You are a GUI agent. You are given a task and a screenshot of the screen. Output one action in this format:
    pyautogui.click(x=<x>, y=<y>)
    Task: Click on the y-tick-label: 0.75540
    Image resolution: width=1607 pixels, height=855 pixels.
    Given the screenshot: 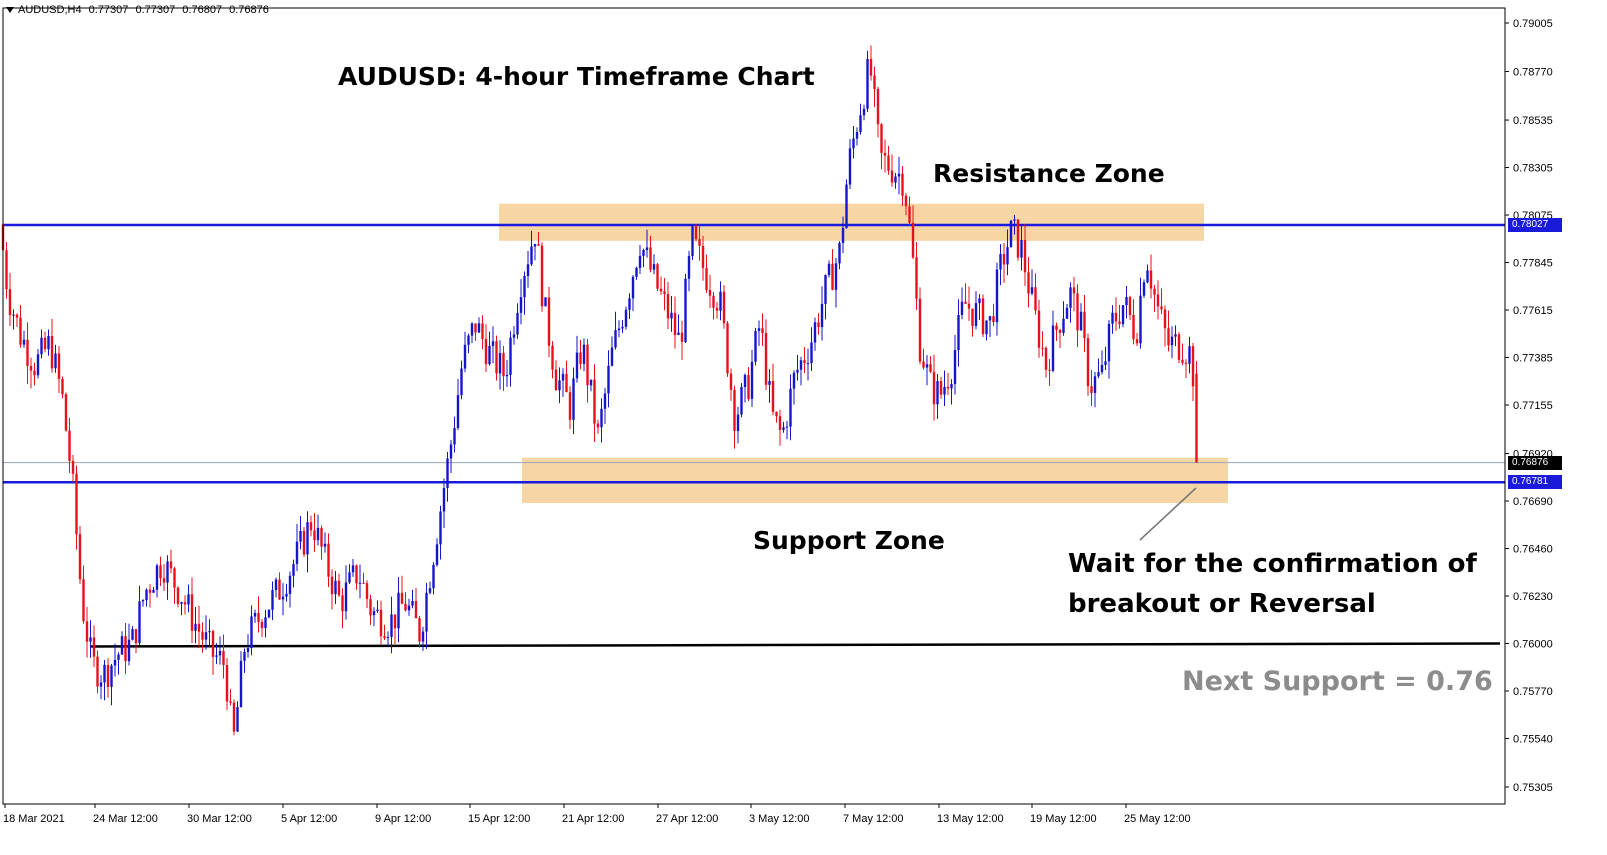 What is the action you would take?
    pyautogui.click(x=1533, y=739)
    